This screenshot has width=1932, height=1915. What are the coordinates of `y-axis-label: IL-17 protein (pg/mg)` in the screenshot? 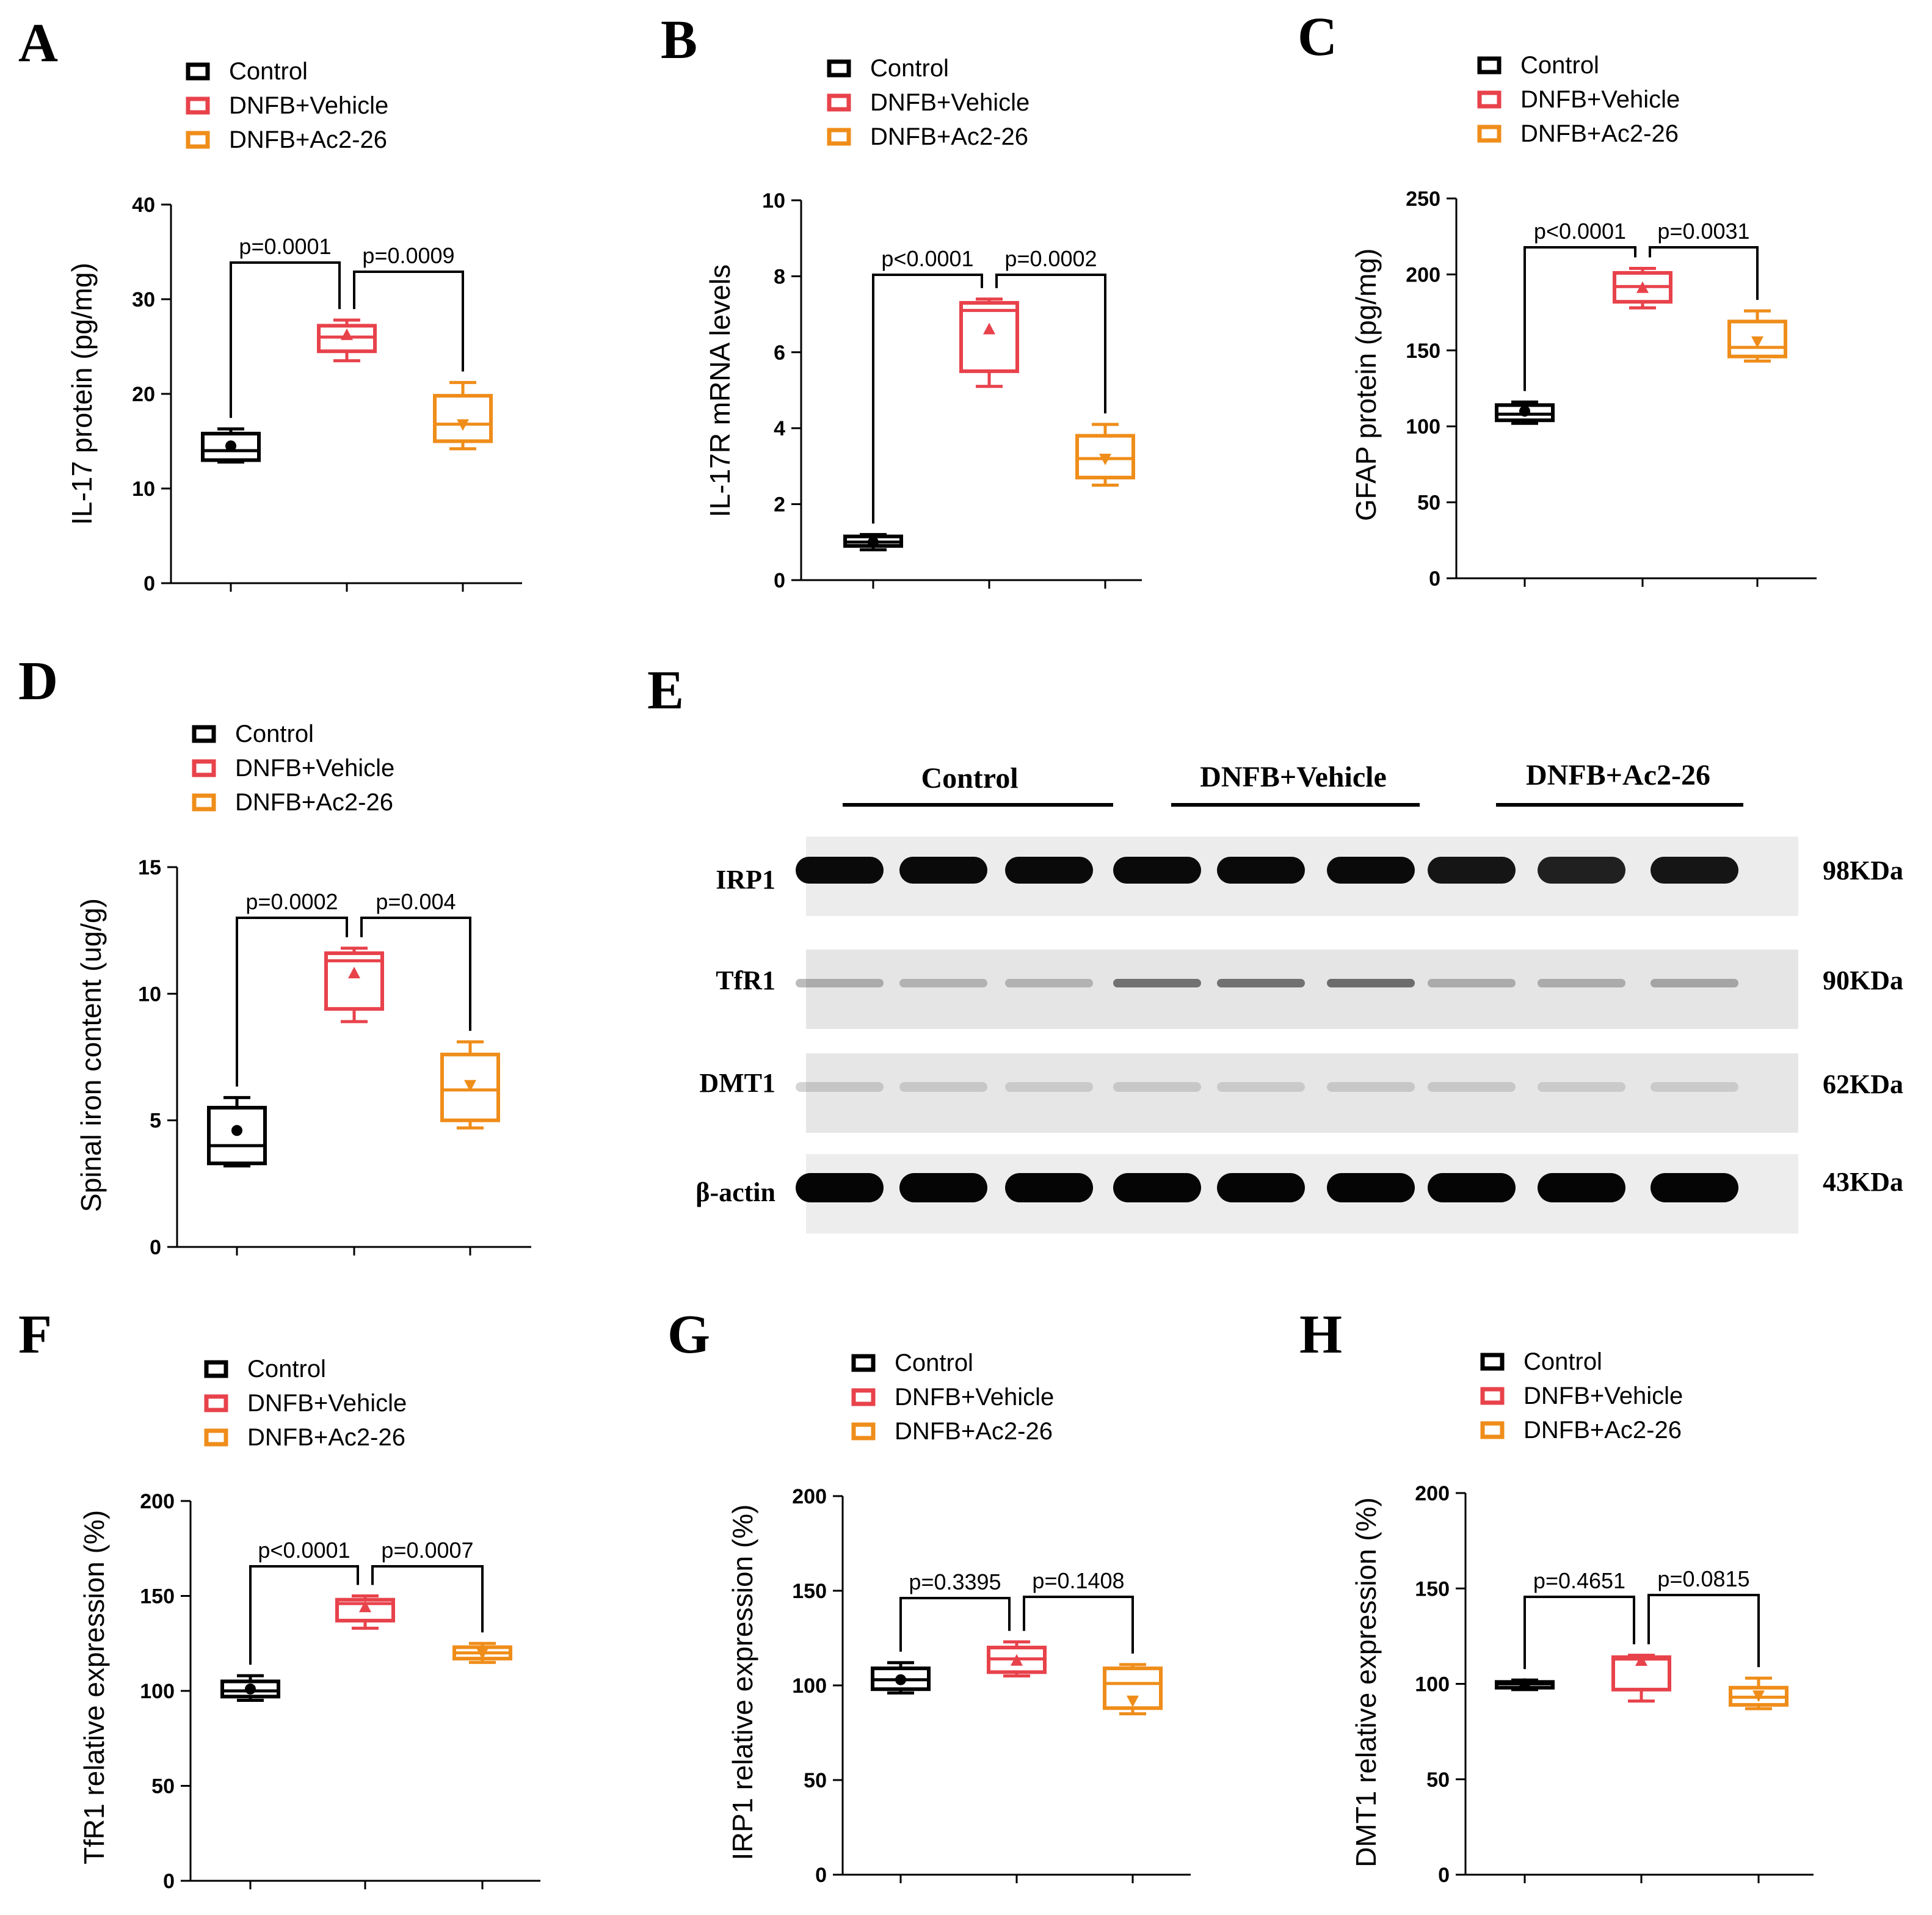 It's located at (82, 394).